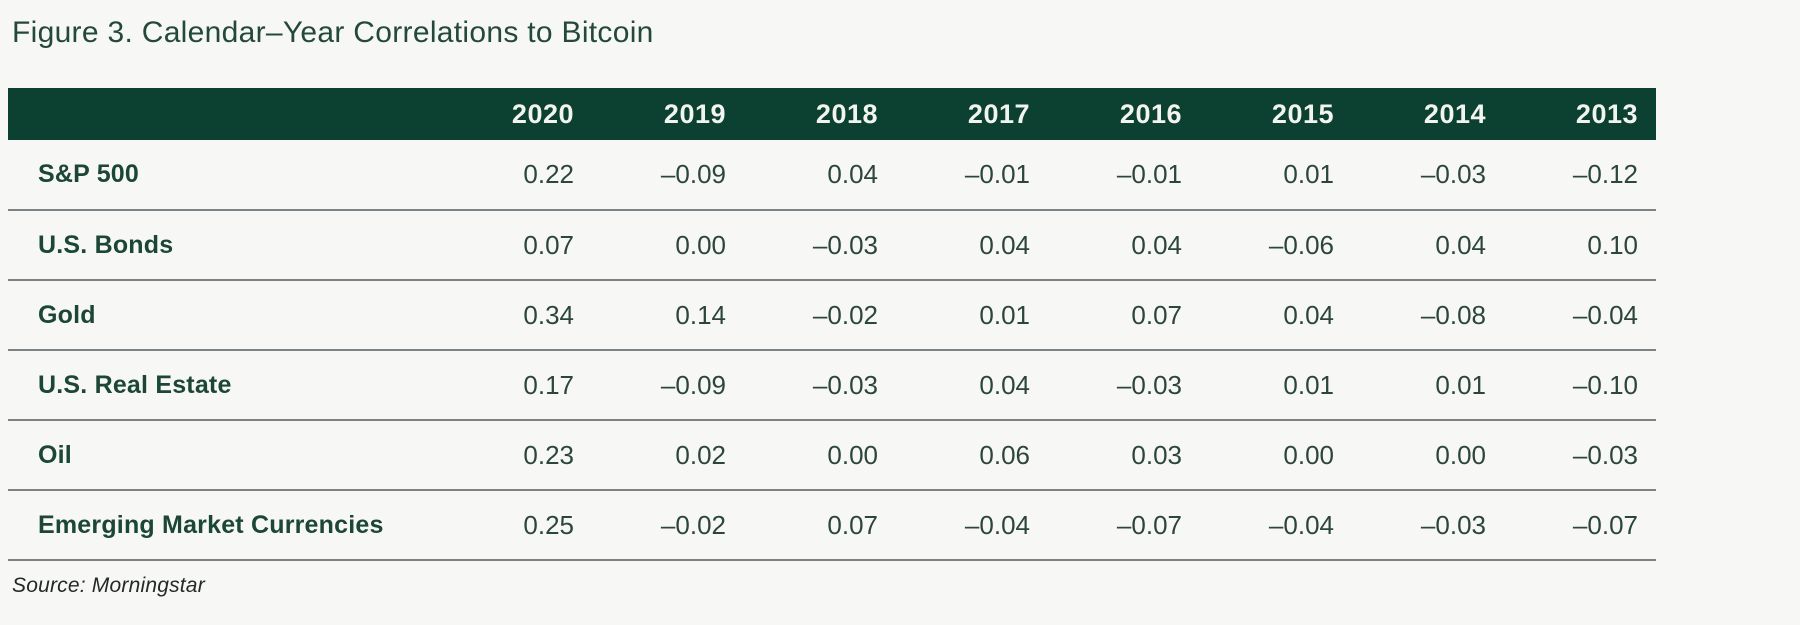  I want to click on value-cell: 0.06, so click(972, 455).